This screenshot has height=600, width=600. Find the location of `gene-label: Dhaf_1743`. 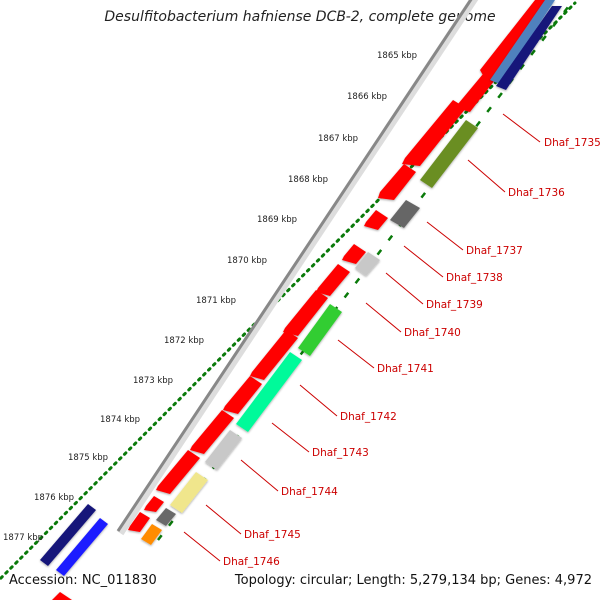

gene-label: Dhaf_1743 is located at coordinates (340, 453).